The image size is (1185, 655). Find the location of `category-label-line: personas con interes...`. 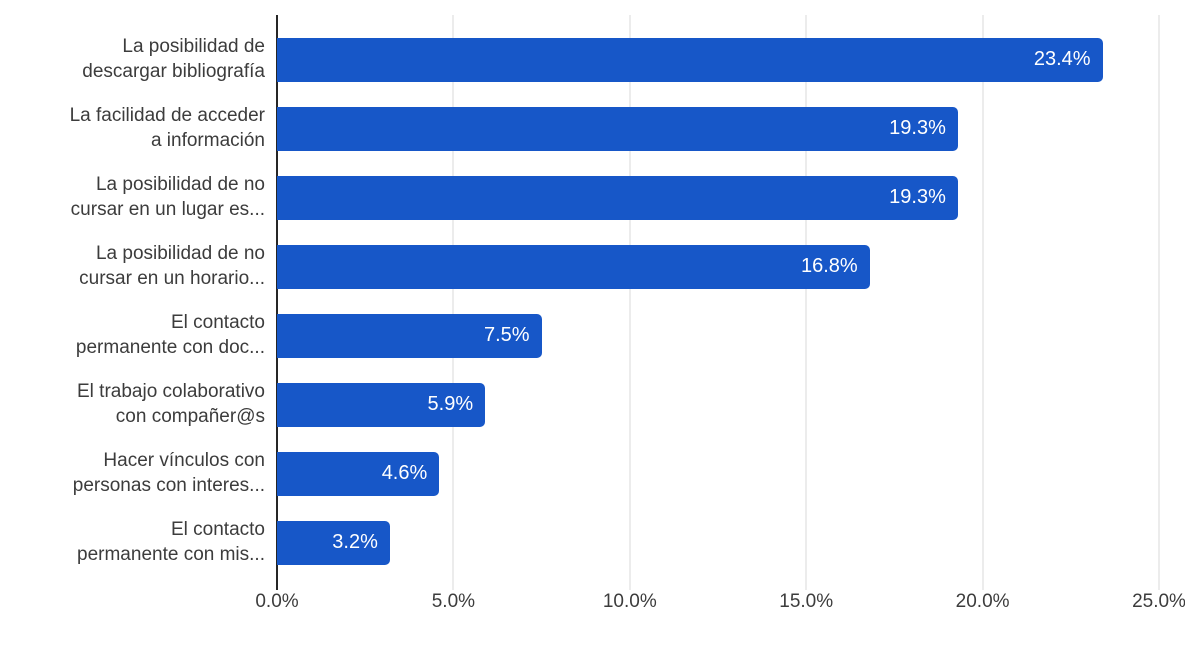

category-label-line: personas con interes... is located at coordinates (168, 485).